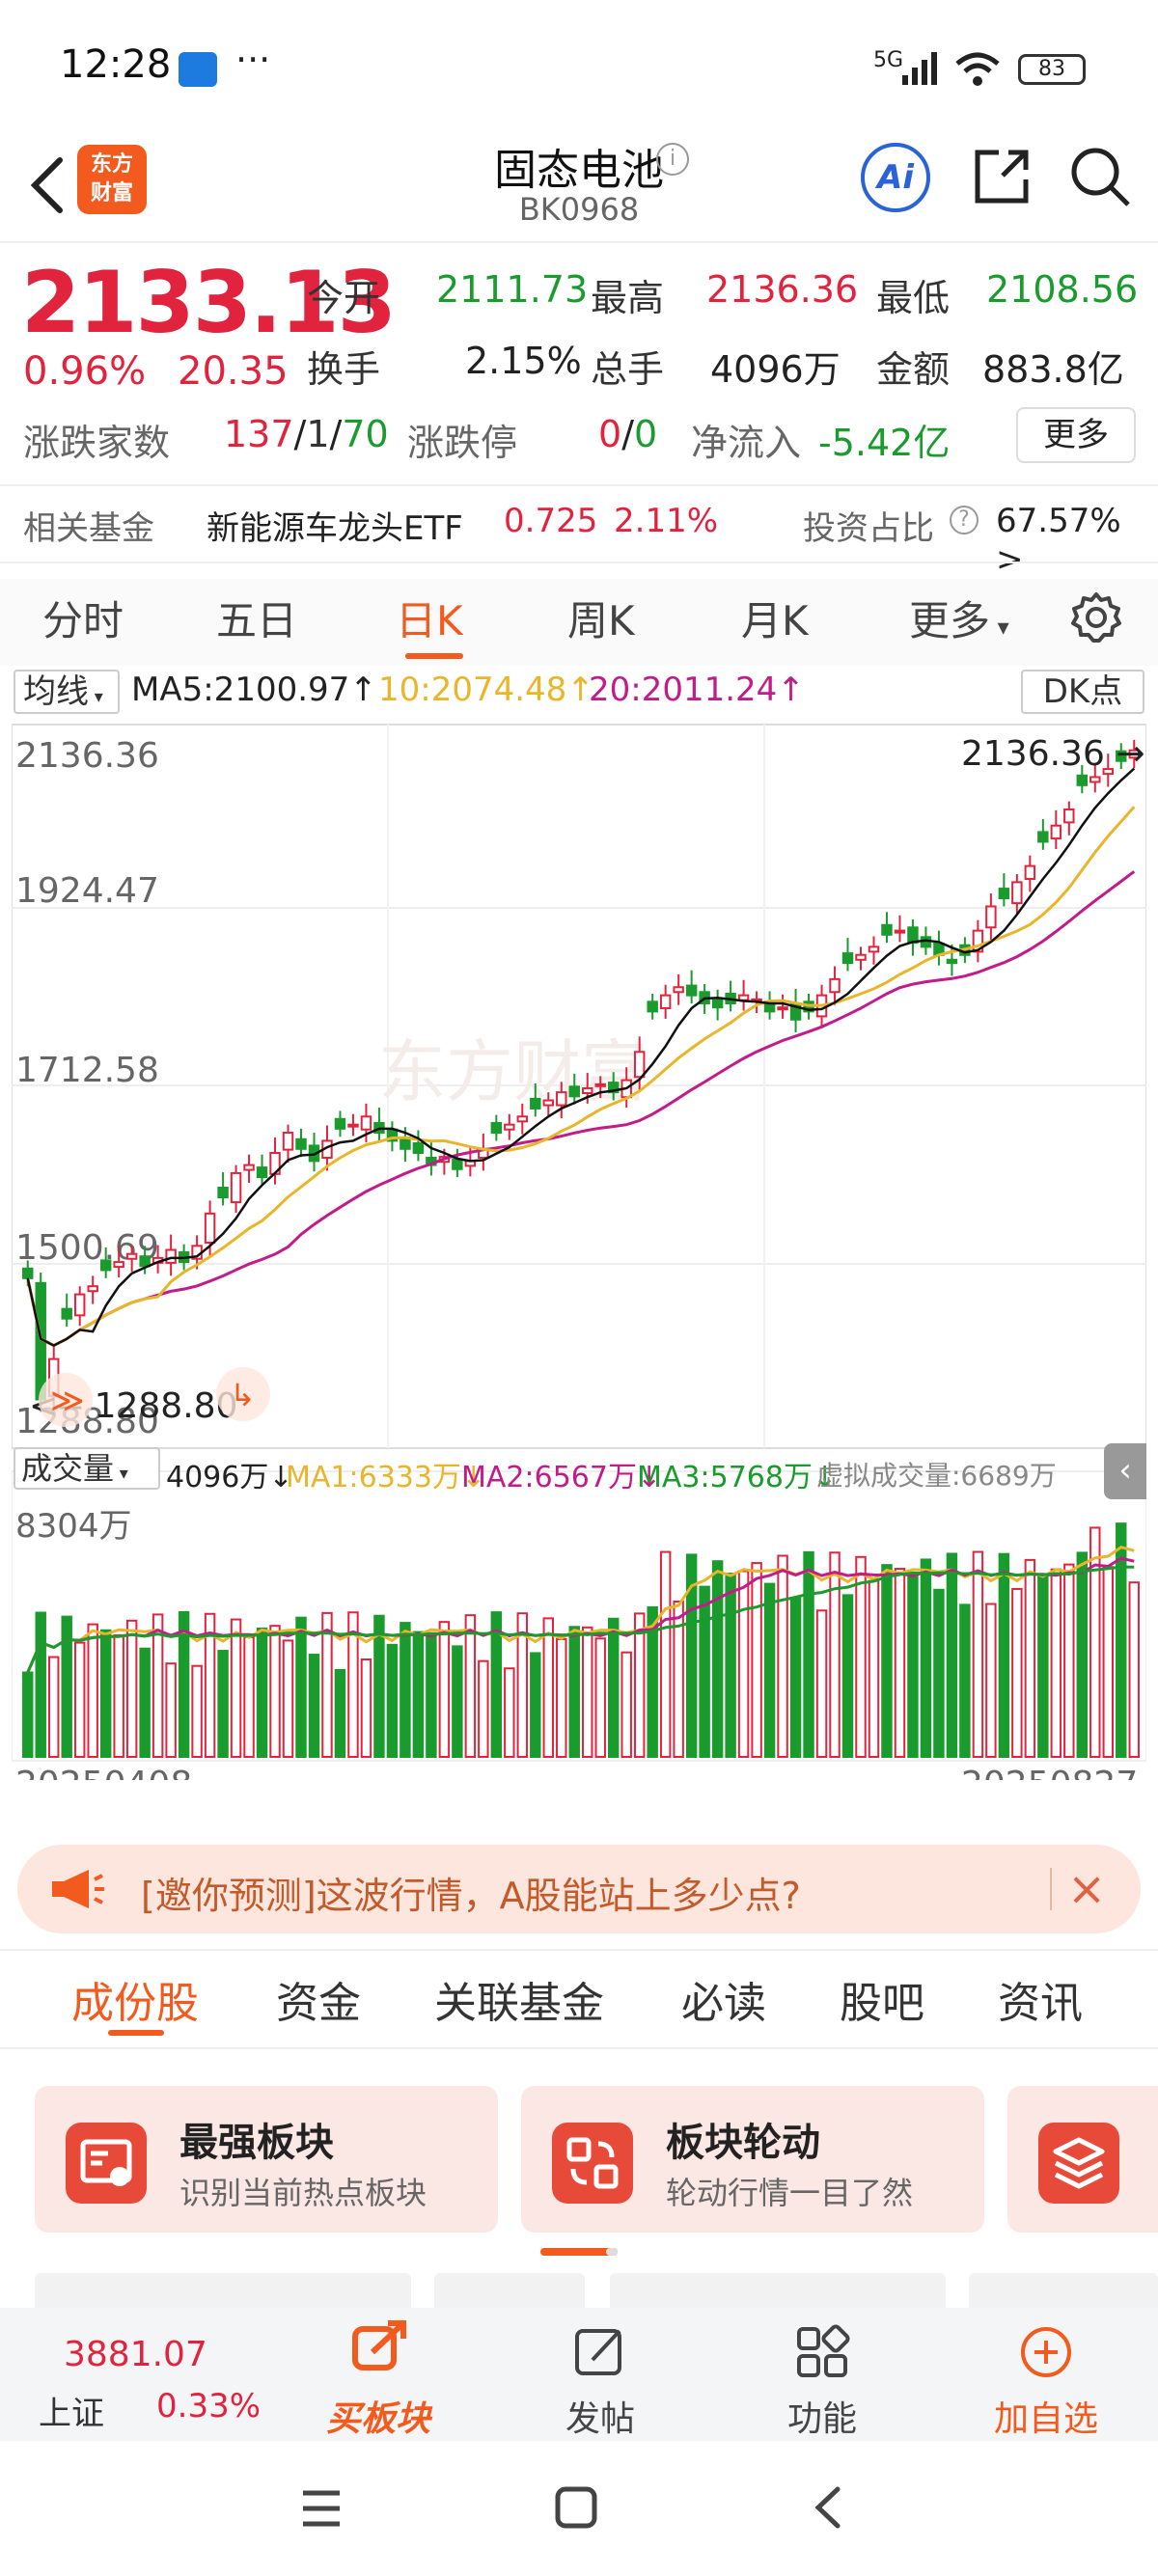 The height and width of the screenshot is (2576, 1158). Describe the element at coordinates (1046, 2352) in the screenshot. I see `add-watchlist-icon` at that location.